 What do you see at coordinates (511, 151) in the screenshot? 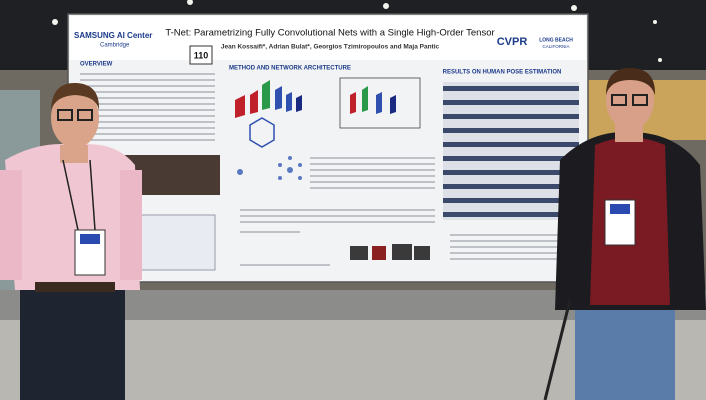
I see `results-table-rows` at bounding box center [511, 151].